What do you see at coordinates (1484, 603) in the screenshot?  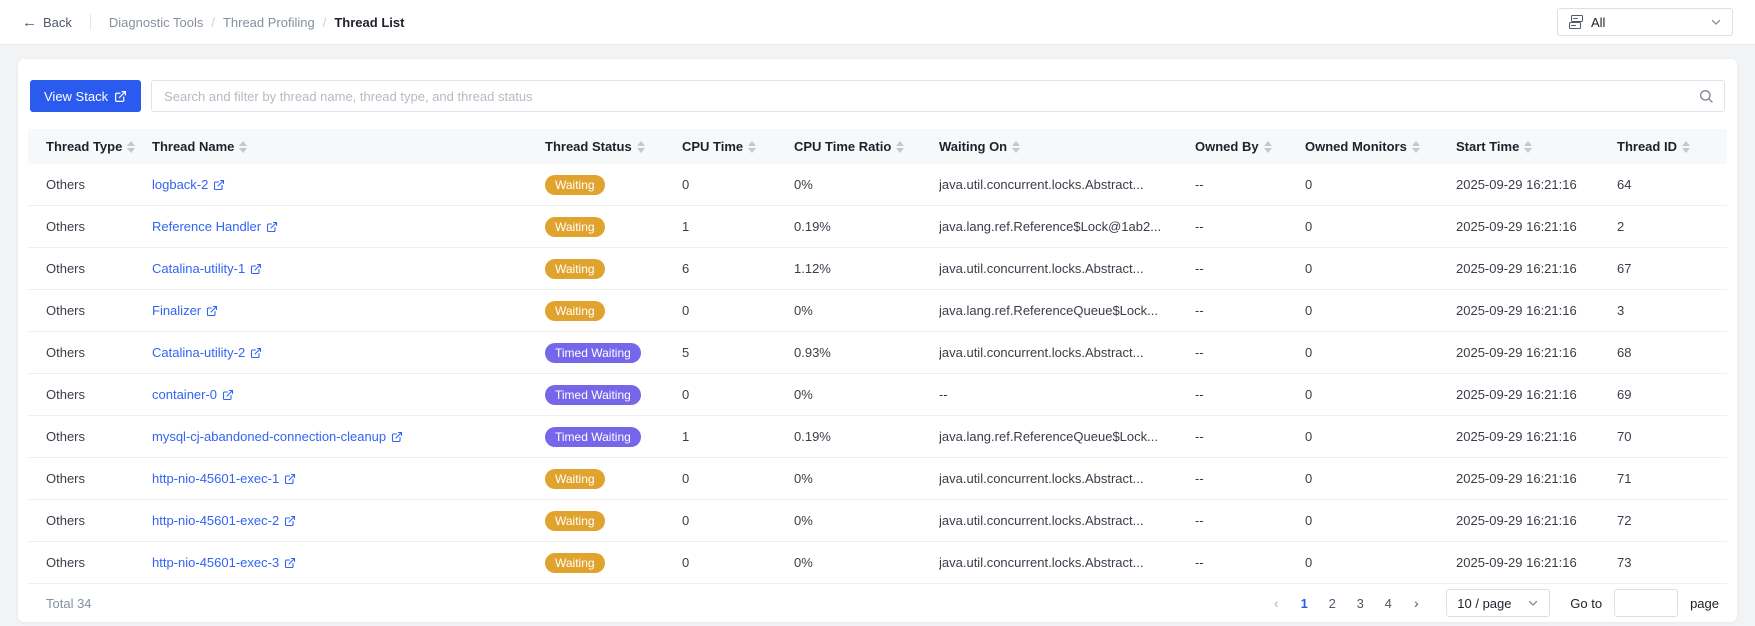 I see `page-size-value: 10 / page` at bounding box center [1484, 603].